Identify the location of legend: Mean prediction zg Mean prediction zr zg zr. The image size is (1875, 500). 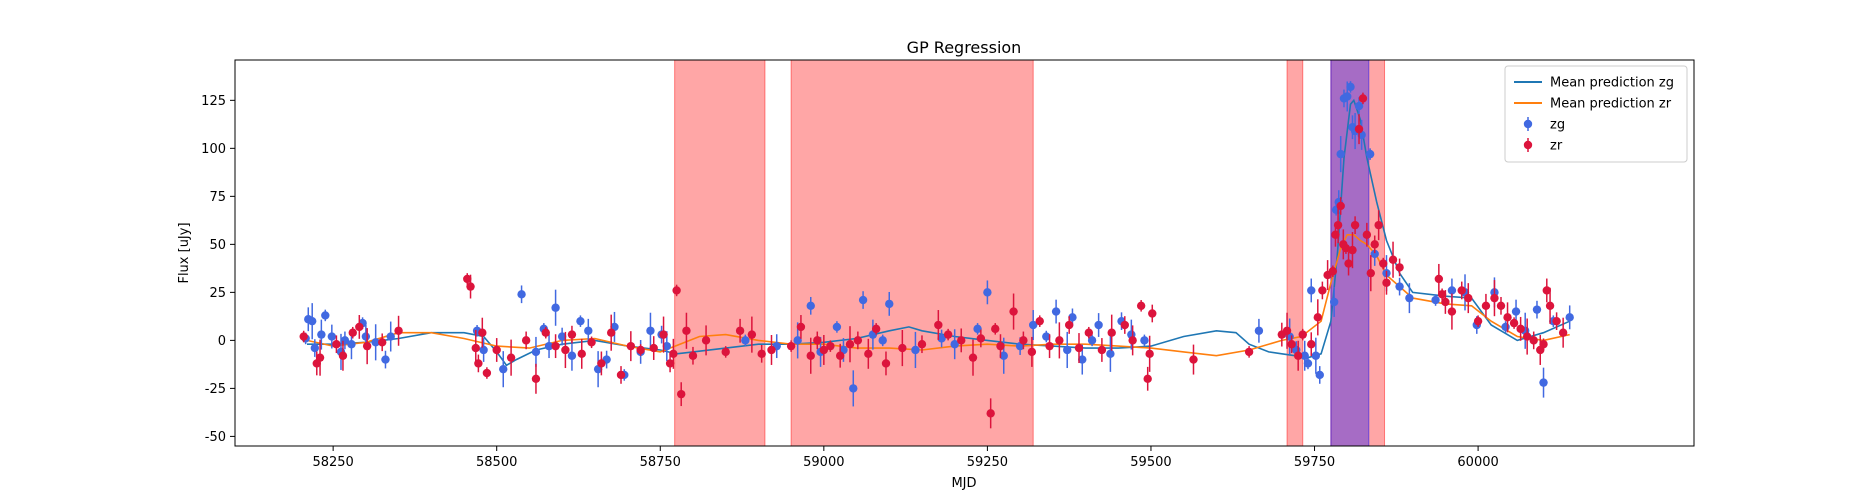
(1596, 114).